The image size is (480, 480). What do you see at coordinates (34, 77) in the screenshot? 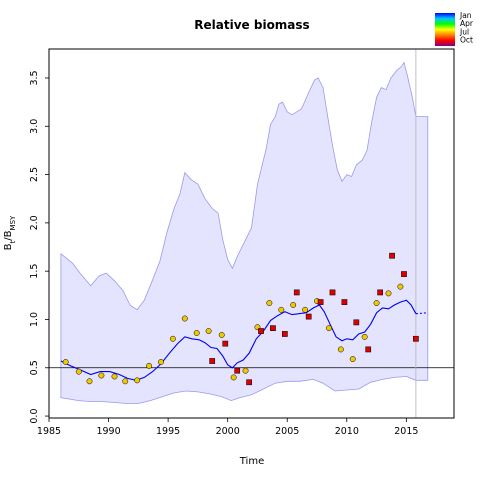
I see `y-tick-label-3.5: 3.5` at bounding box center [34, 77].